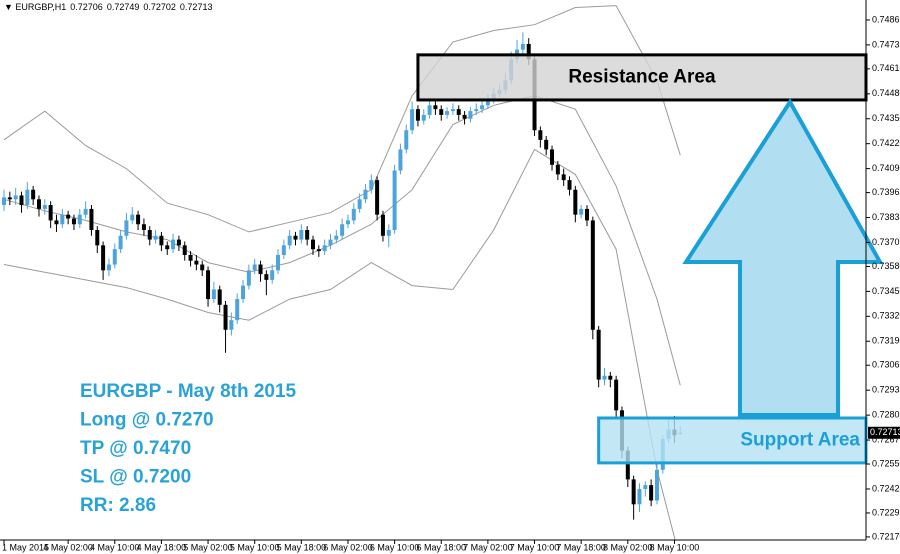 The image size is (900, 554). I want to click on open: 0.72706, so click(86, 7).